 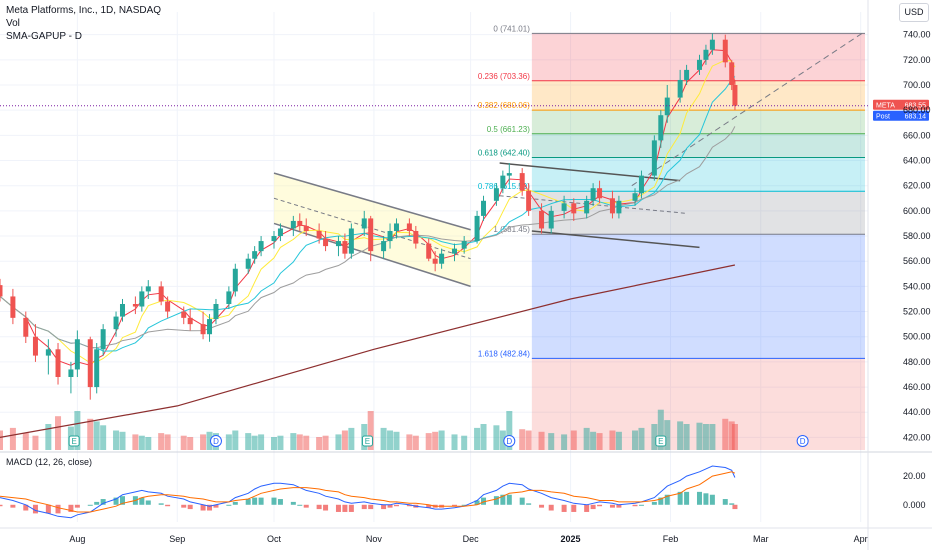 What do you see at coordinates (372, 255) in the screenshot?
I see `channel-lower` at bounding box center [372, 255].